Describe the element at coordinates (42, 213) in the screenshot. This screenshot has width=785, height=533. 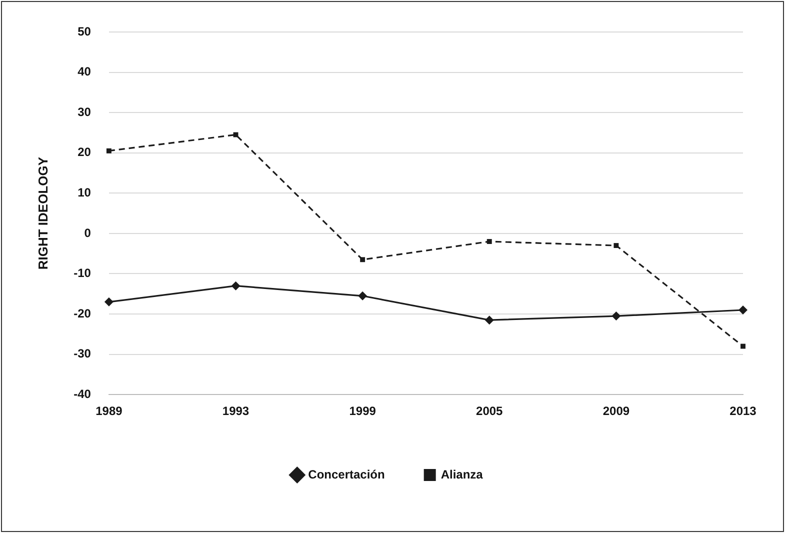
I see `y-axis-title: RIGHT IDEOLOGY` at that location.